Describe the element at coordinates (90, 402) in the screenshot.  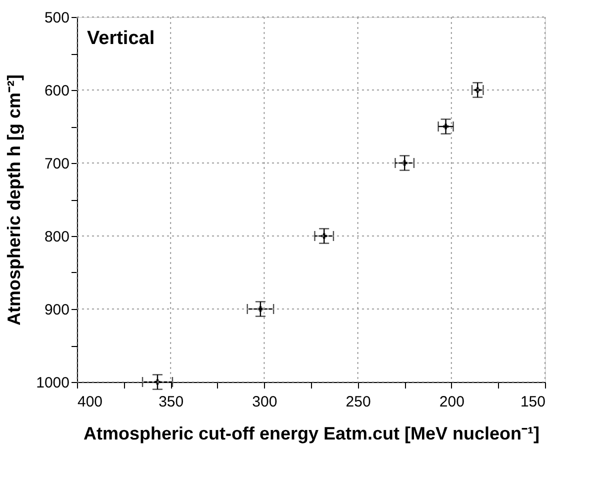
I see `x-tick-label: 400` at that location.